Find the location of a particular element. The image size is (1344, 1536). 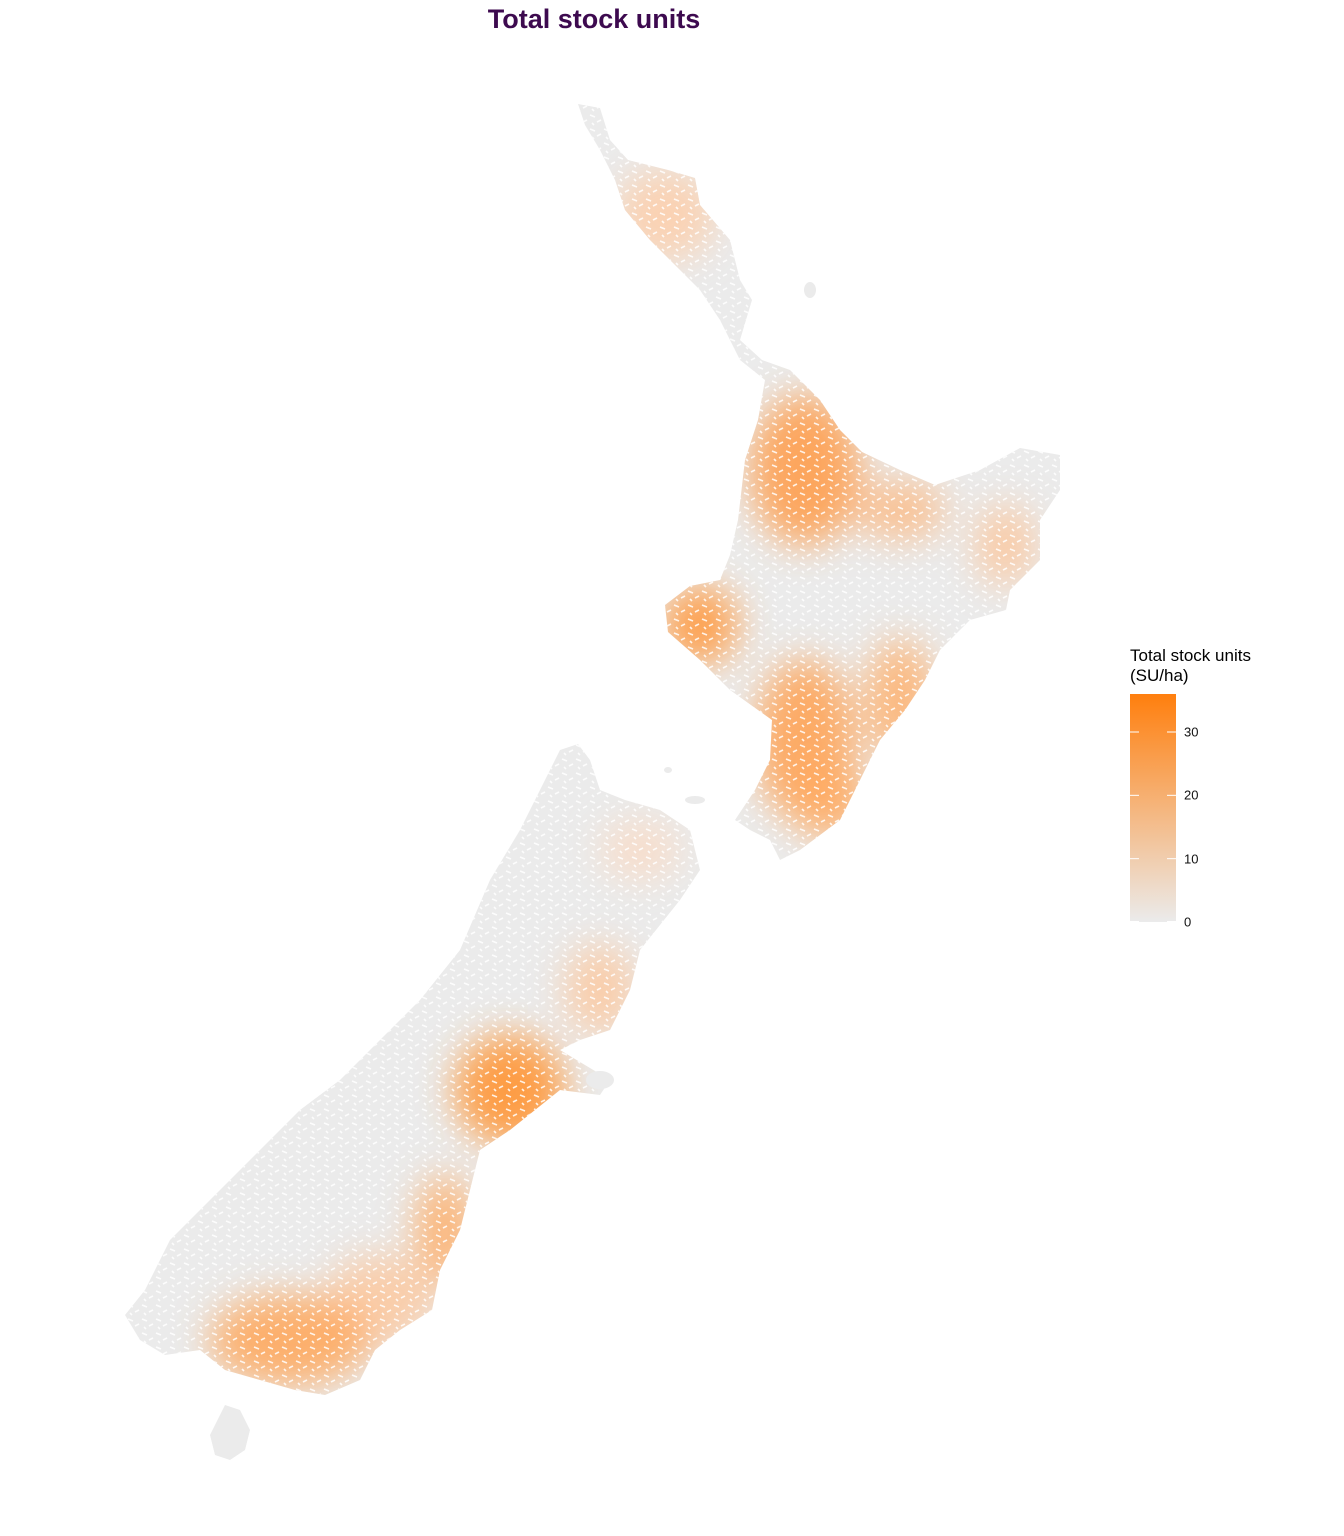

legend-colorbar: 0 10 20 30 is located at coordinates (1164, 812).